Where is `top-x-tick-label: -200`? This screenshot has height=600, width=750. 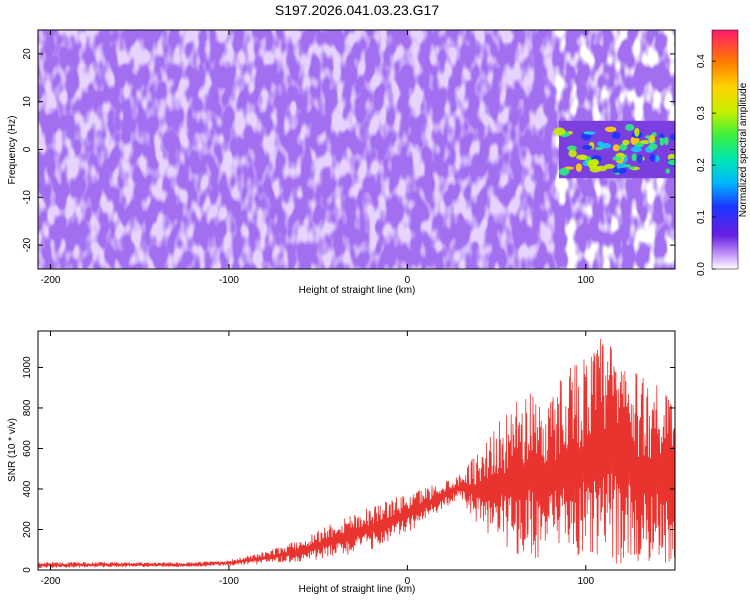 top-x-tick-label: -200 is located at coordinates (50, 280).